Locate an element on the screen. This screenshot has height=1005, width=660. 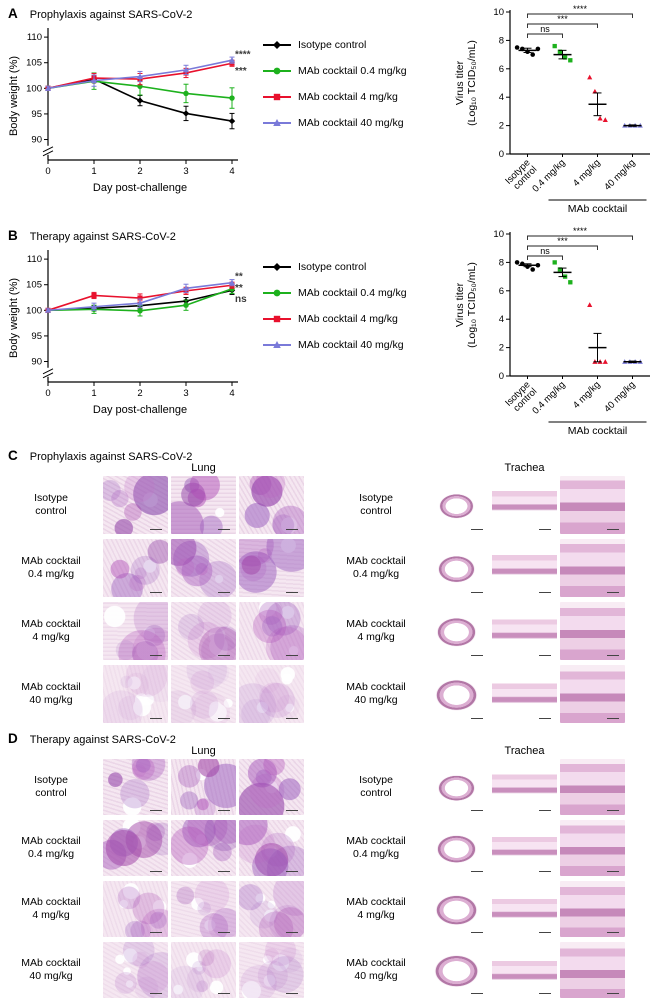
svg-text: 0 is located at coordinates (501, 154).